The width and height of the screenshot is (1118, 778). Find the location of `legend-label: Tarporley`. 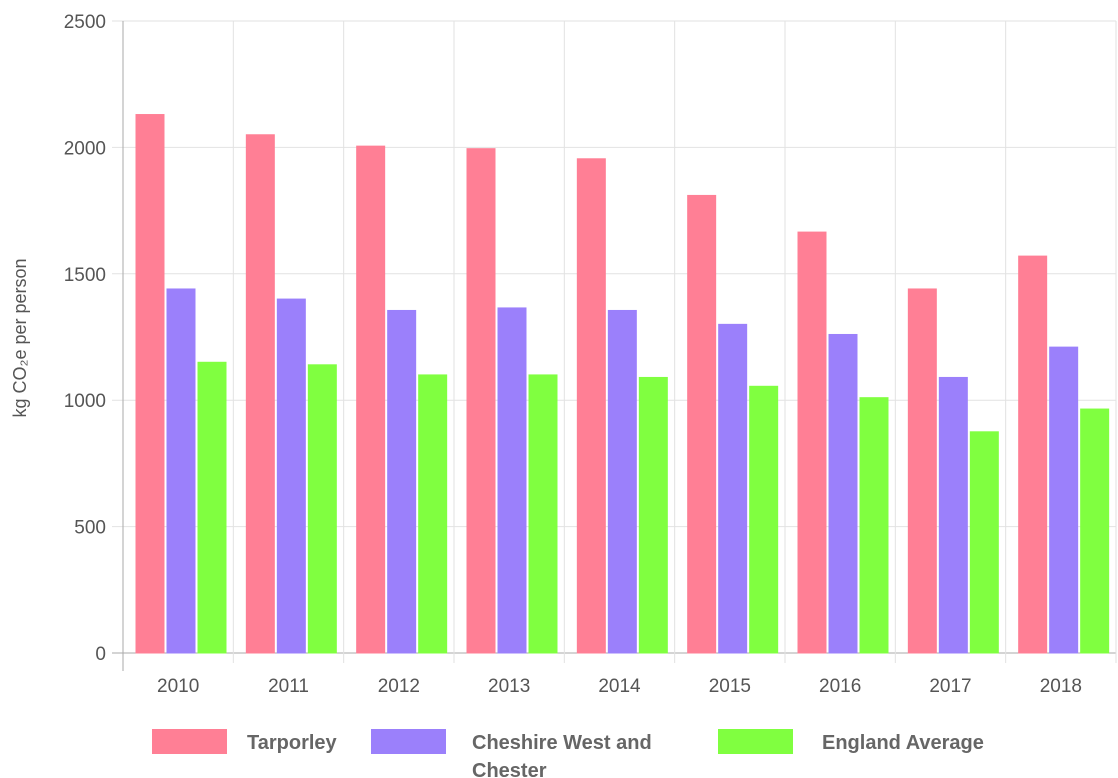

legend-label: Tarporley is located at coordinates (292, 743).